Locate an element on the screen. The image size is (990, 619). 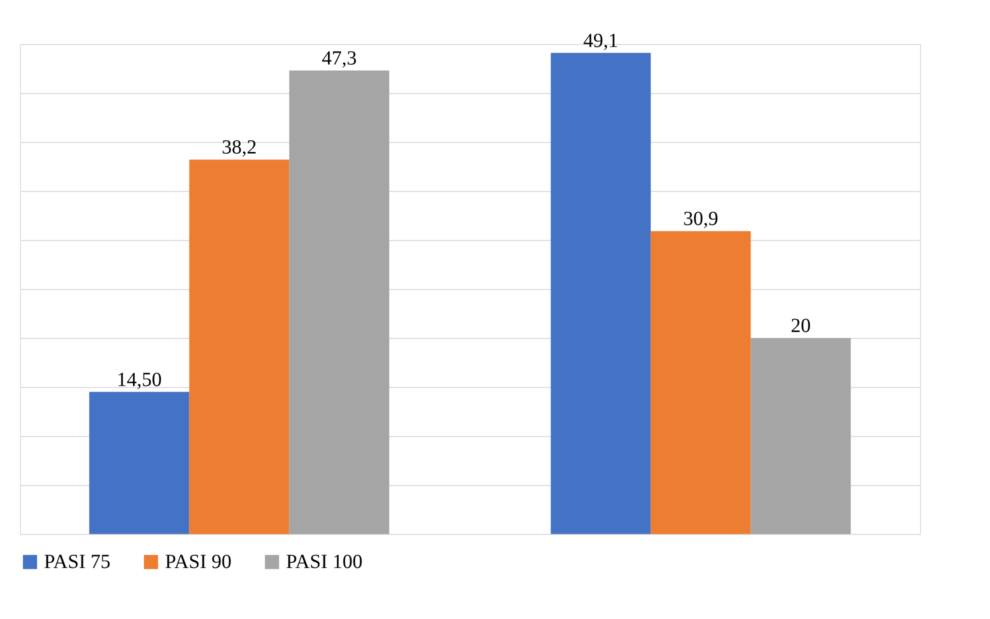
legend-label: PASI 100 is located at coordinates (324, 562).